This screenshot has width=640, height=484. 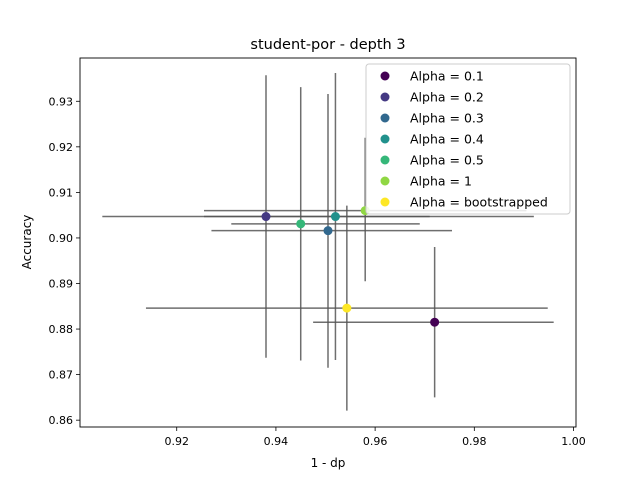 What do you see at coordinates (61, 284) in the screenshot?
I see `y-tick-label: 0.89` at bounding box center [61, 284].